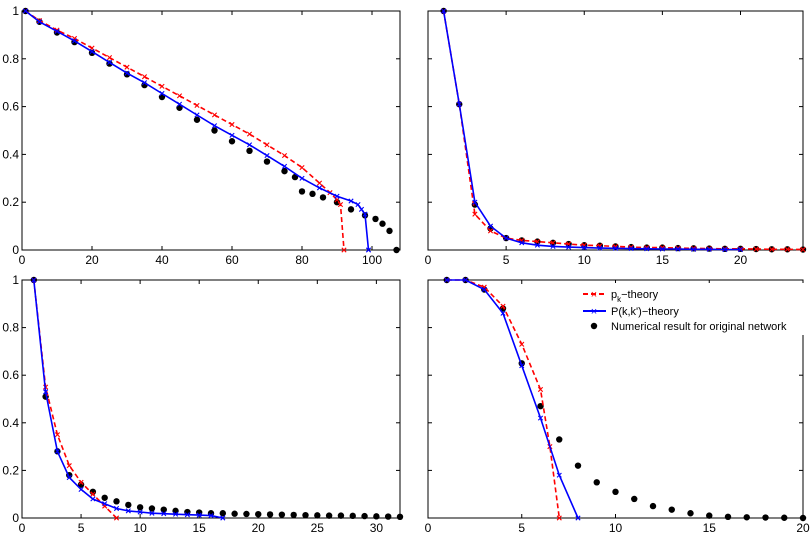 The height and width of the screenshot is (534, 810). What do you see at coordinates (699, 327) in the screenshot?
I see `legend-label-numerical: Numerical result for original network` at bounding box center [699, 327].